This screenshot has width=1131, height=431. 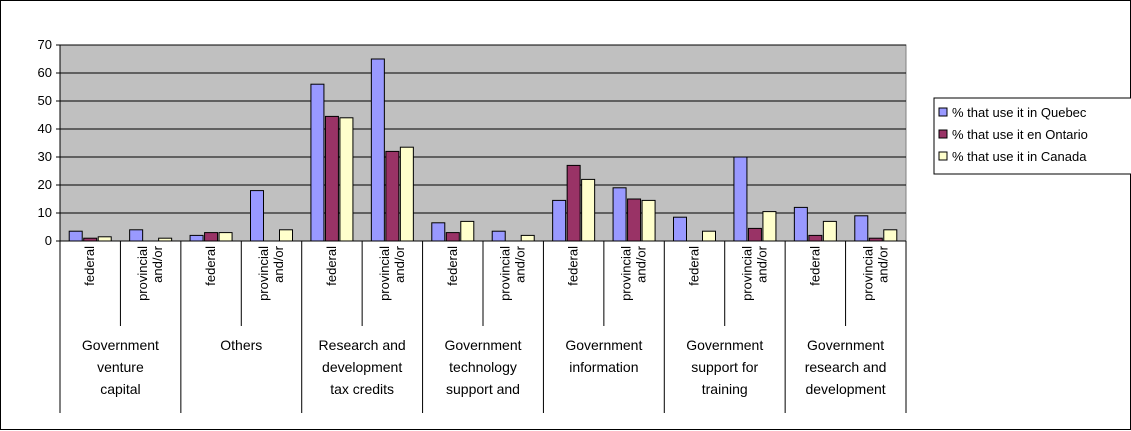 I want to click on group-label: Research and development tax credits, so click(x=362, y=367).